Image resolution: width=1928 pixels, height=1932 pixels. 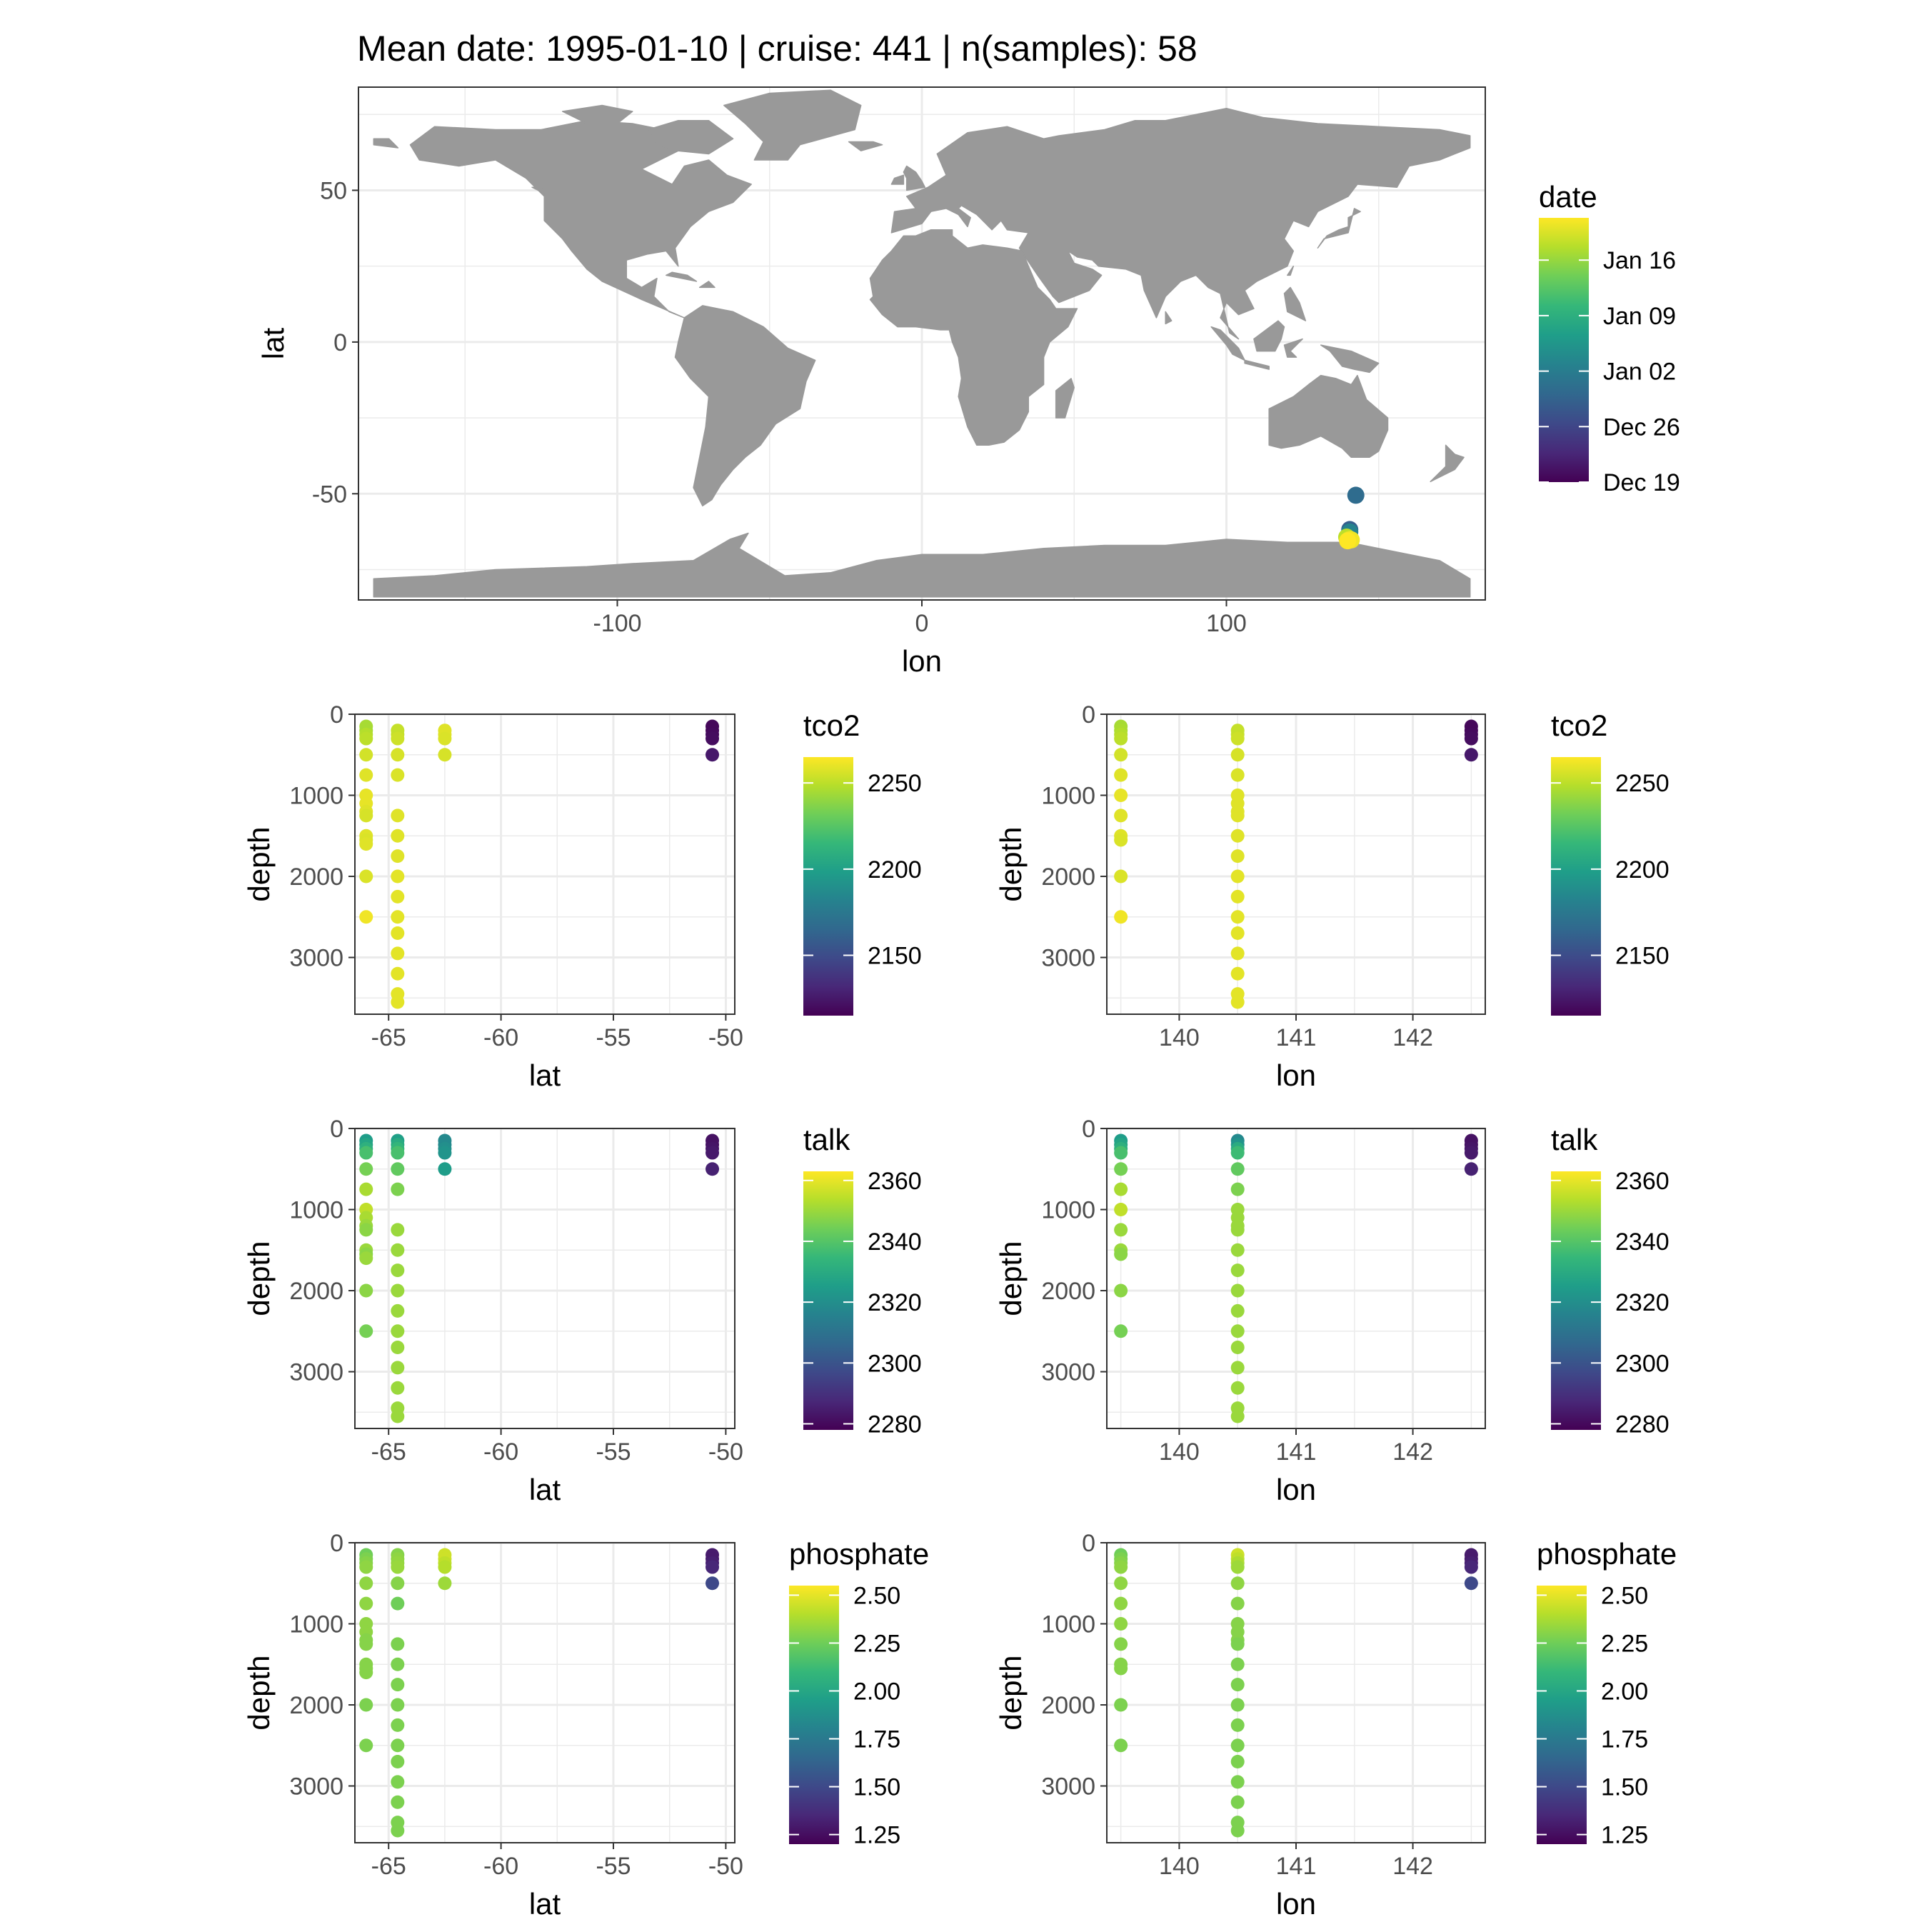 I want to click on colorbar-label: 2.00, so click(x=1624, y=1691).